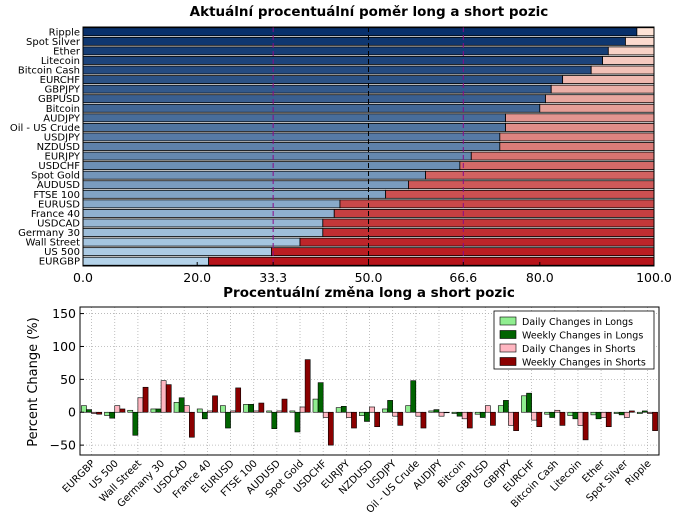 Image resolution: width=680 pixels, height=516 pixels. Describe the element at coordinates (579, 349) in the screenshot. I see `legend-label: Daily Changes in Shorts` at that location.